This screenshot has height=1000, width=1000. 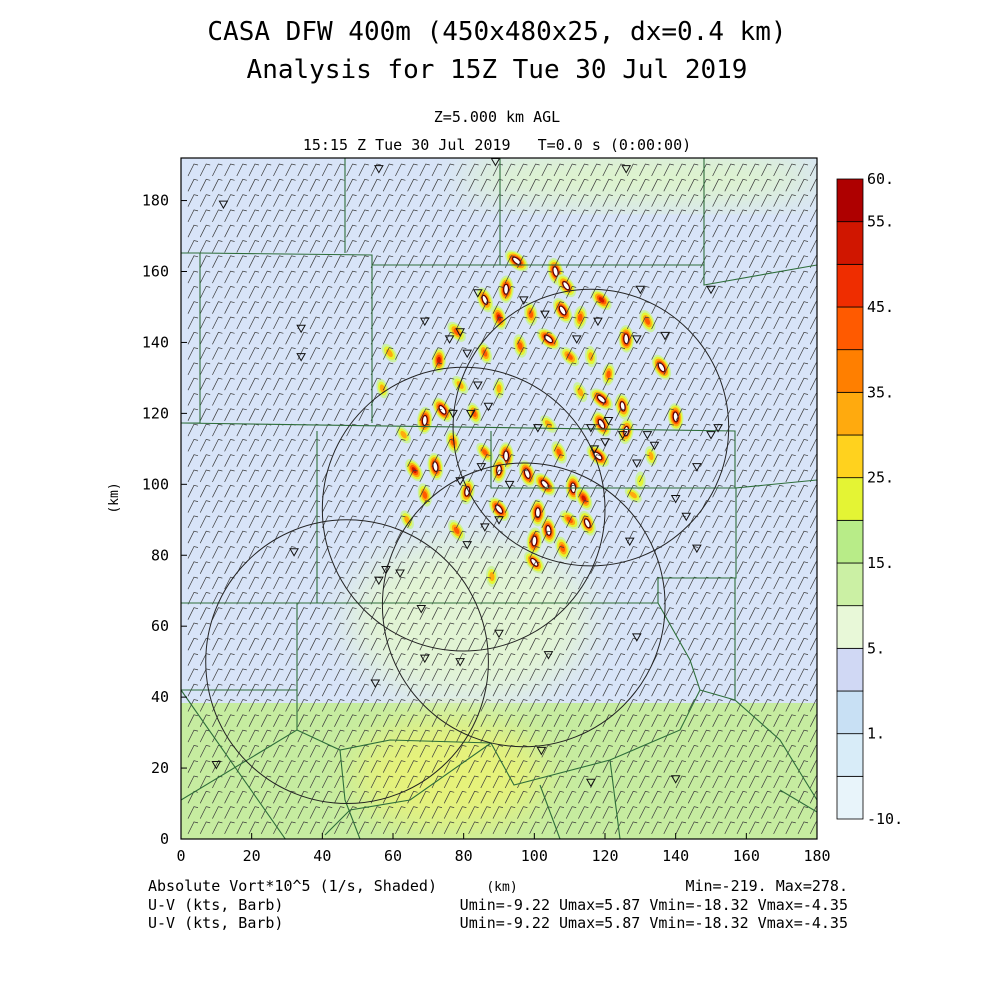 I want to click on top-green-patch, so click(x=638, y=181).